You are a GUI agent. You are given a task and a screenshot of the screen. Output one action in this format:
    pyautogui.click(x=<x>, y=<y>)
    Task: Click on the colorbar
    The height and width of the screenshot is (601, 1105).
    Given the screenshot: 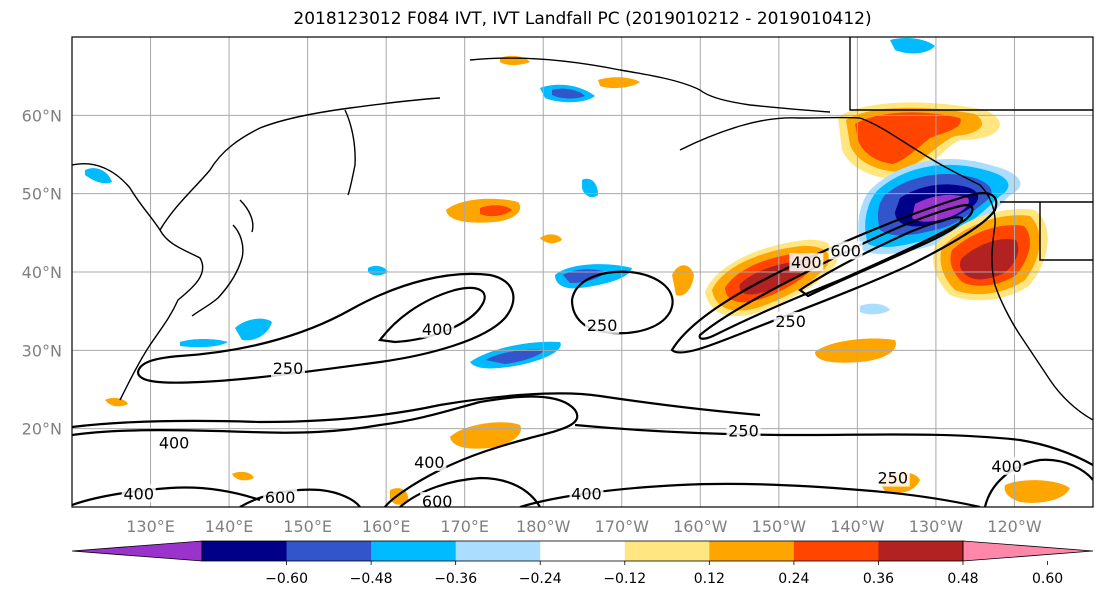 What is the action you would take?
    pyautogui.click(x=582, y=551)
    